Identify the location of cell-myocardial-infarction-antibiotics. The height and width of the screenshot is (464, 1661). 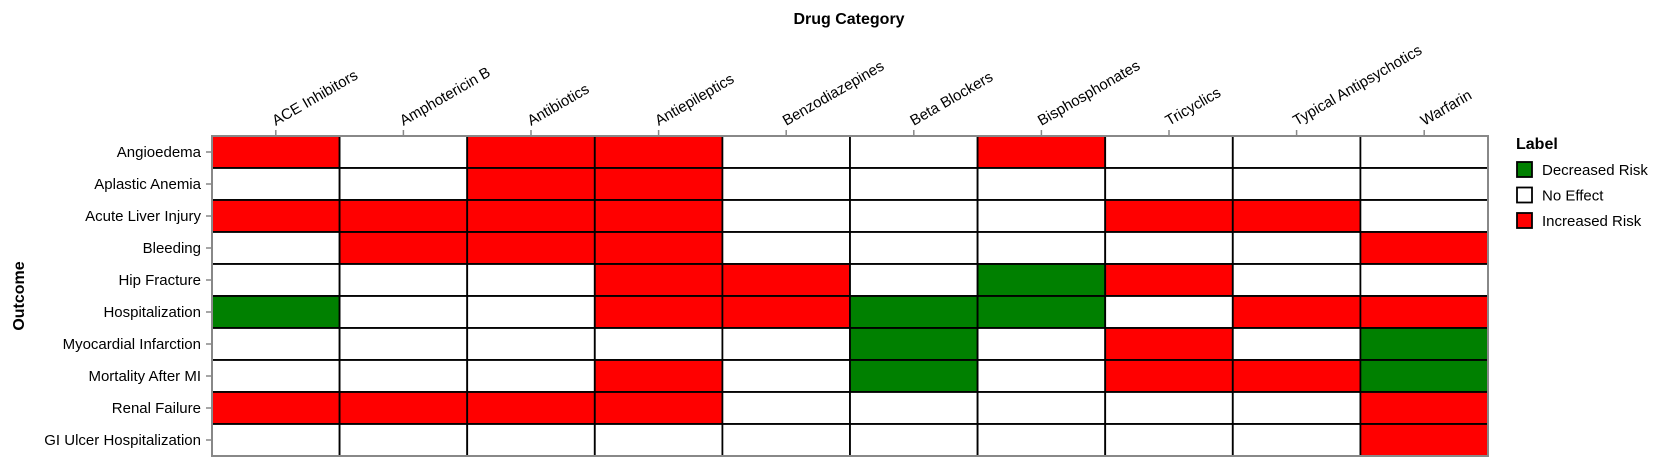
(531, 344).